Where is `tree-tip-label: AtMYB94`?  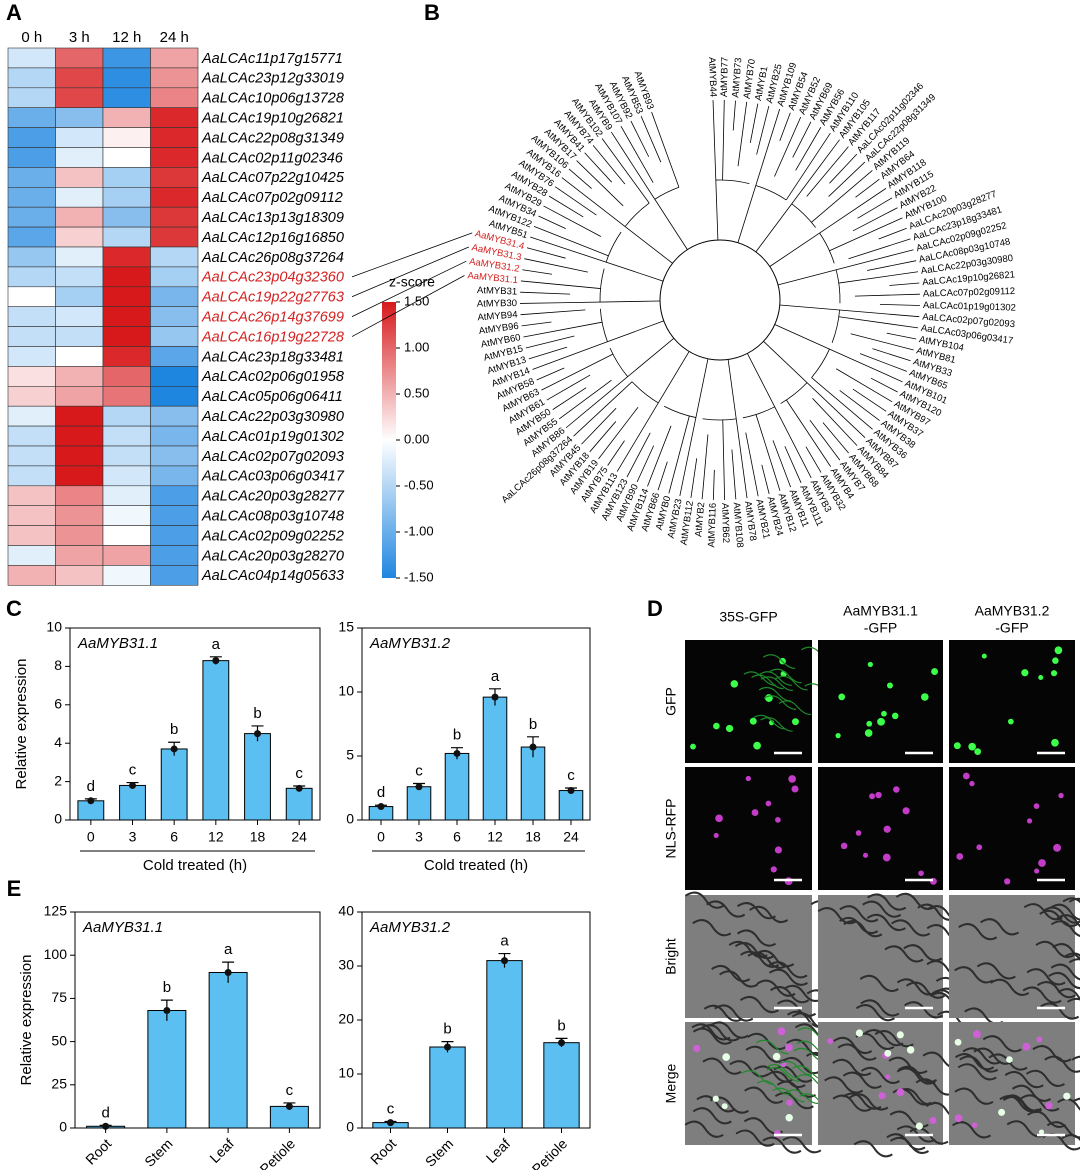
tree-tip-label: AtMYB94 is located at coordinates (497, 316).